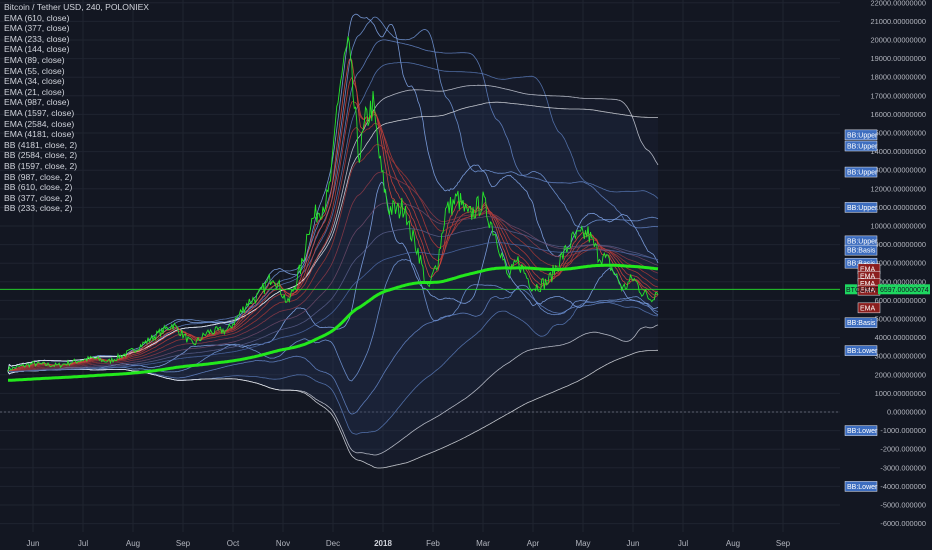  What do you see at coordinates (906, 412) in the screenshot?
I see `y-tick-label: 0.00000000` at bounding box center [906, 412].